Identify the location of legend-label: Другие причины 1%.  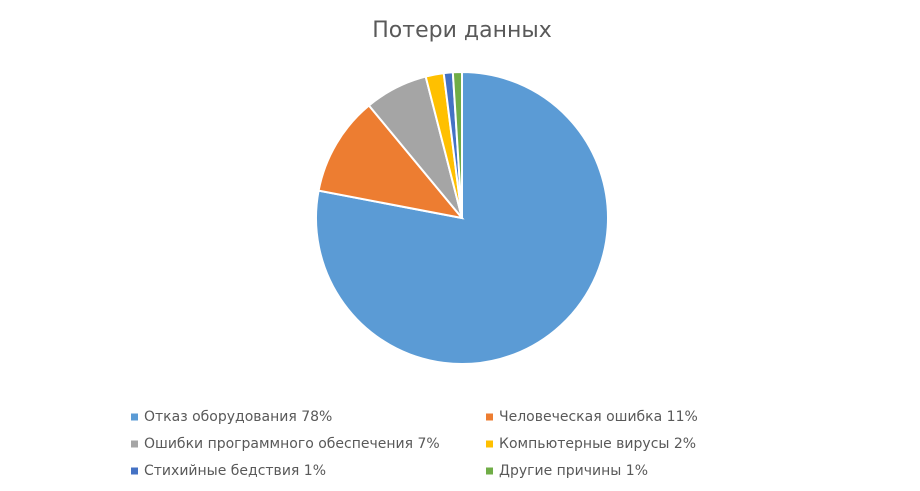
(573, 471).